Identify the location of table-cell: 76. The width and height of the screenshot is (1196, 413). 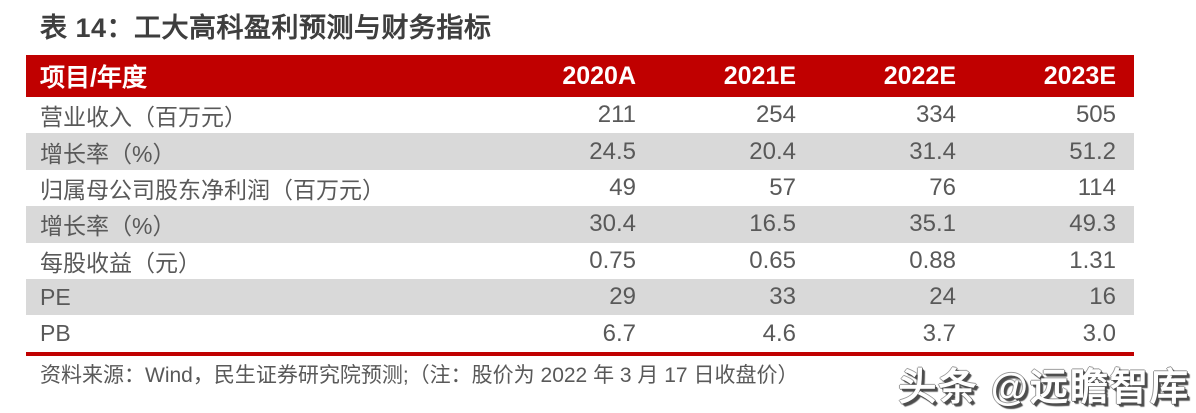
(942, 187).